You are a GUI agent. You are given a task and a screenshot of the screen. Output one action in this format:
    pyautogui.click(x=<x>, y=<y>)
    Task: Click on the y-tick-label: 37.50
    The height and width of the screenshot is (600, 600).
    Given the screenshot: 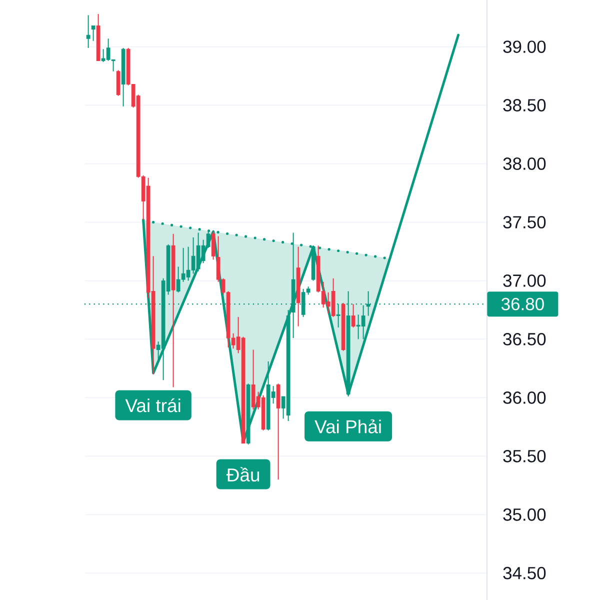 What is the action you would take?
    pyautogui.click(x=524, y=222)
    